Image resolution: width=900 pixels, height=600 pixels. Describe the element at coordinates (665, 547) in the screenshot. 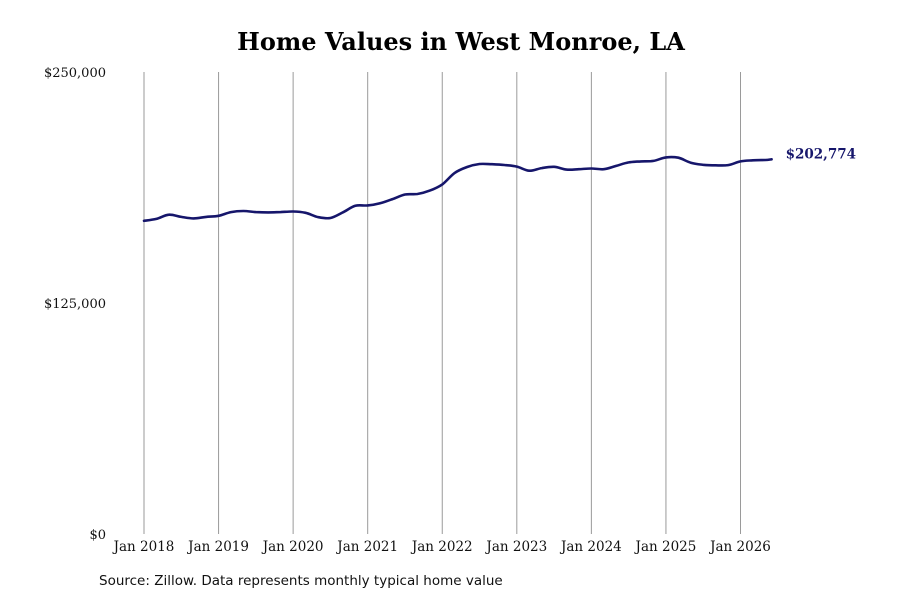

I see `x-tick-label: Jan 2025` at that location.